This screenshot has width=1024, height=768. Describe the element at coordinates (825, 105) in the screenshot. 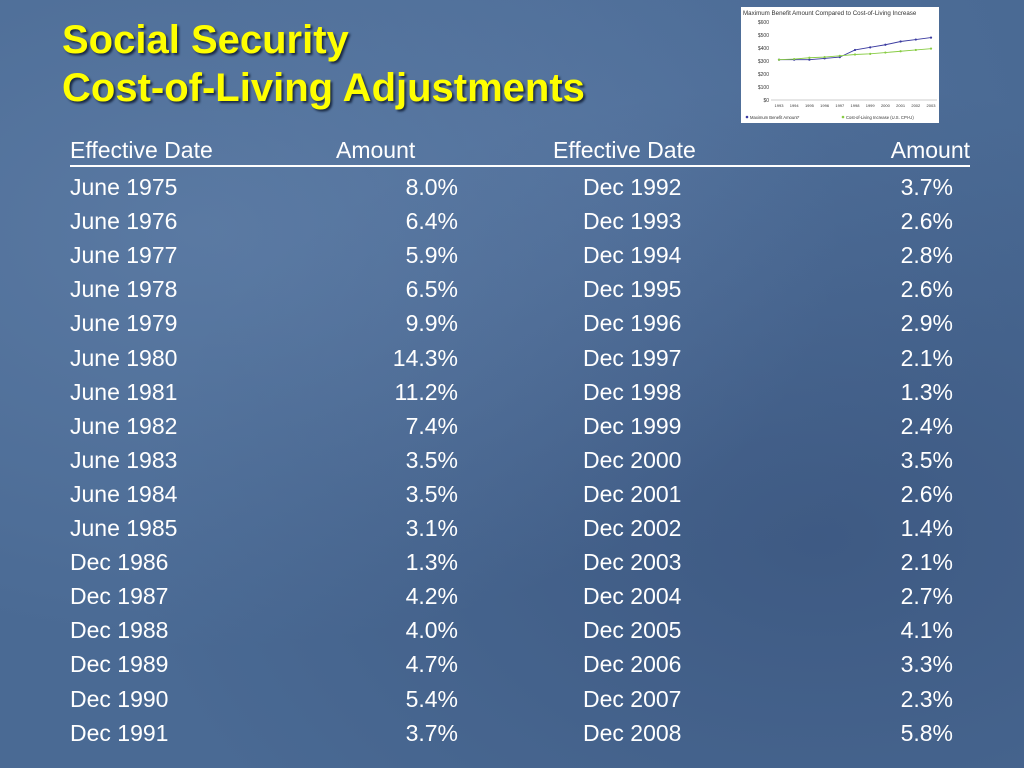

I see `x-tick-label: 1996` at that location.